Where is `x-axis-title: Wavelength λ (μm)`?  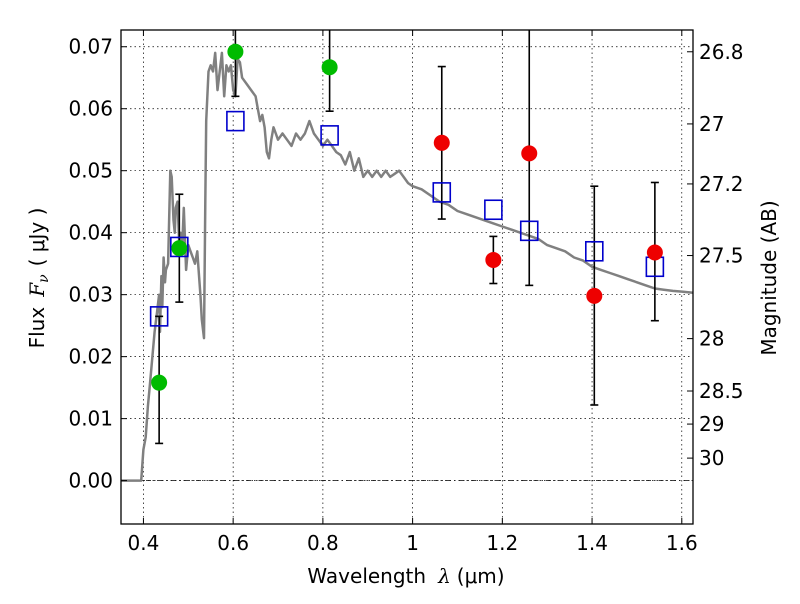 x-axis-title: Wavelength λ (μm) is located at coordinates (405, 576).